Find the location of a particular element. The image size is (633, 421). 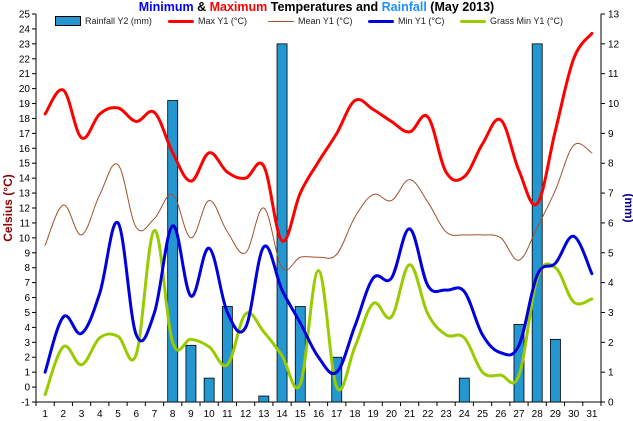

y1-tick-label: 1 is located at coordinates (27, 373).